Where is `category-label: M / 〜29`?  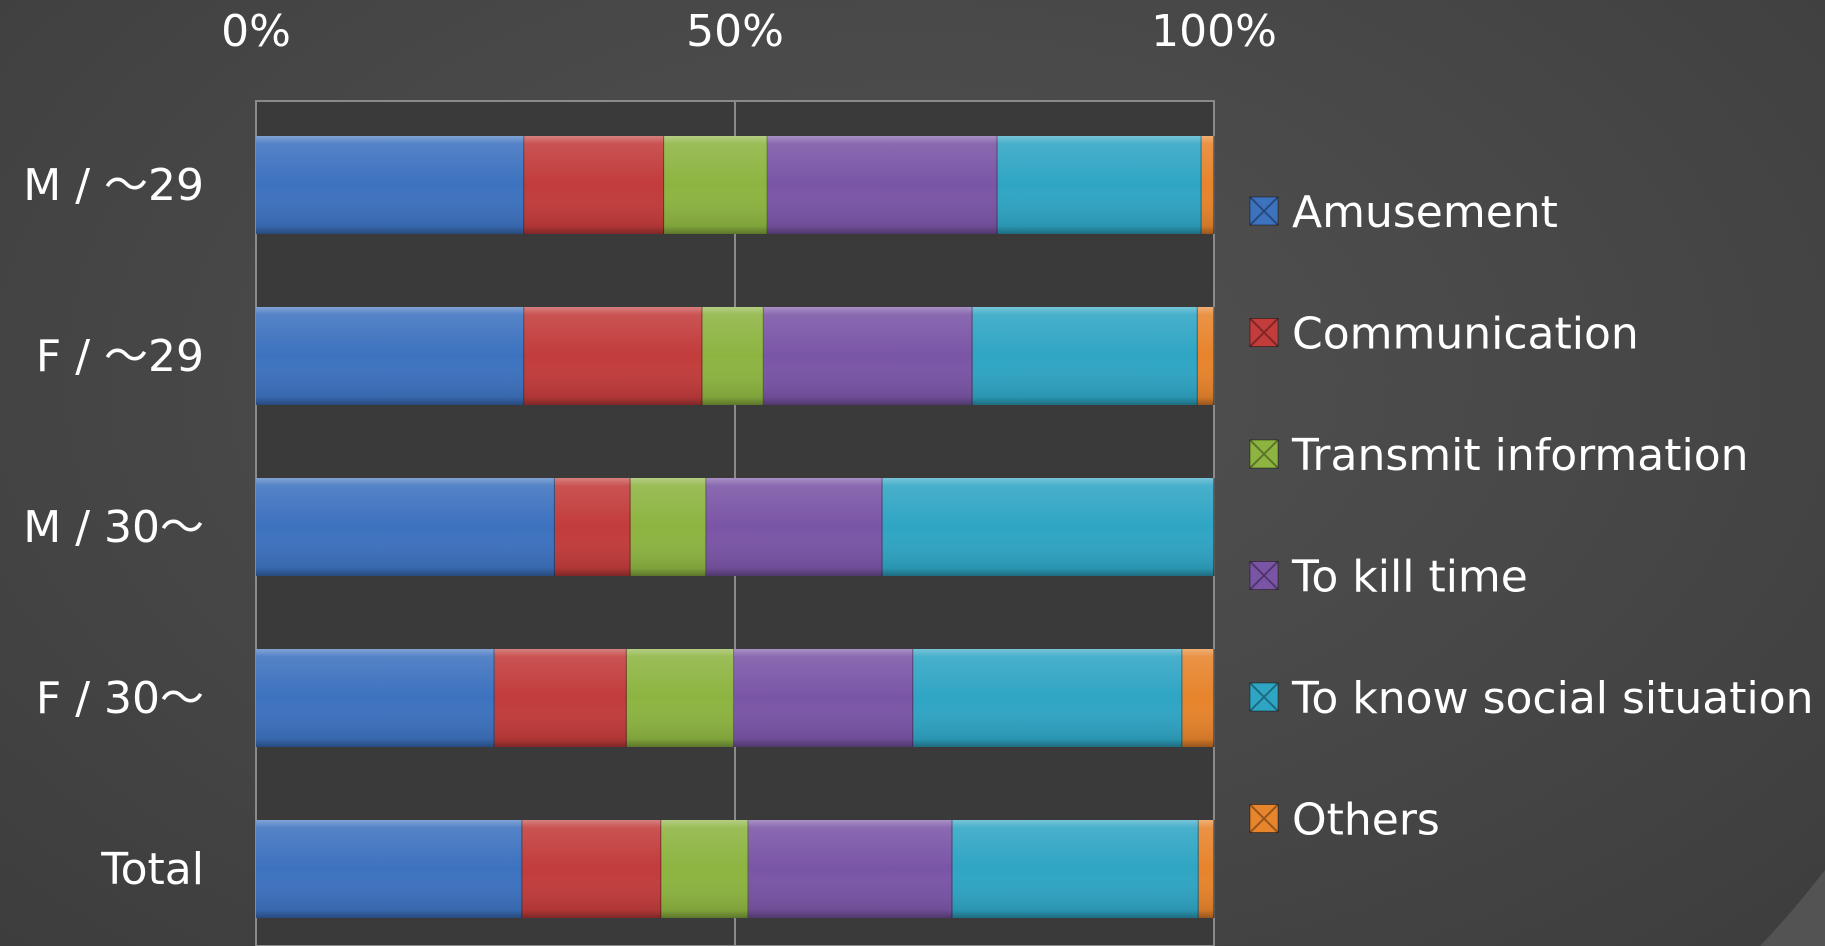
category-label: M / 〜29 is located at coordinates (113, 185).